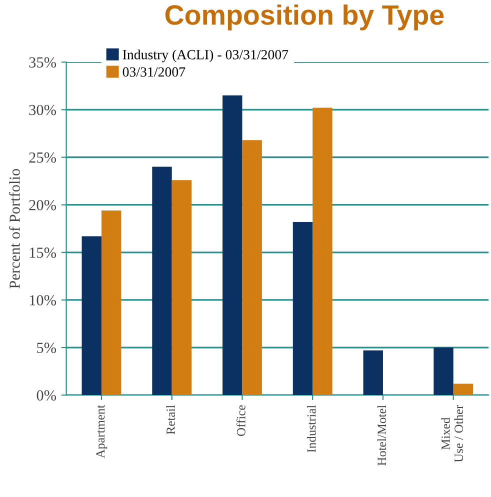 The image size is (491, 497). Describe the element at coordinates (381, 435) in the screenshot. I see `x-tick-label: Hotel/Motel` at that location.